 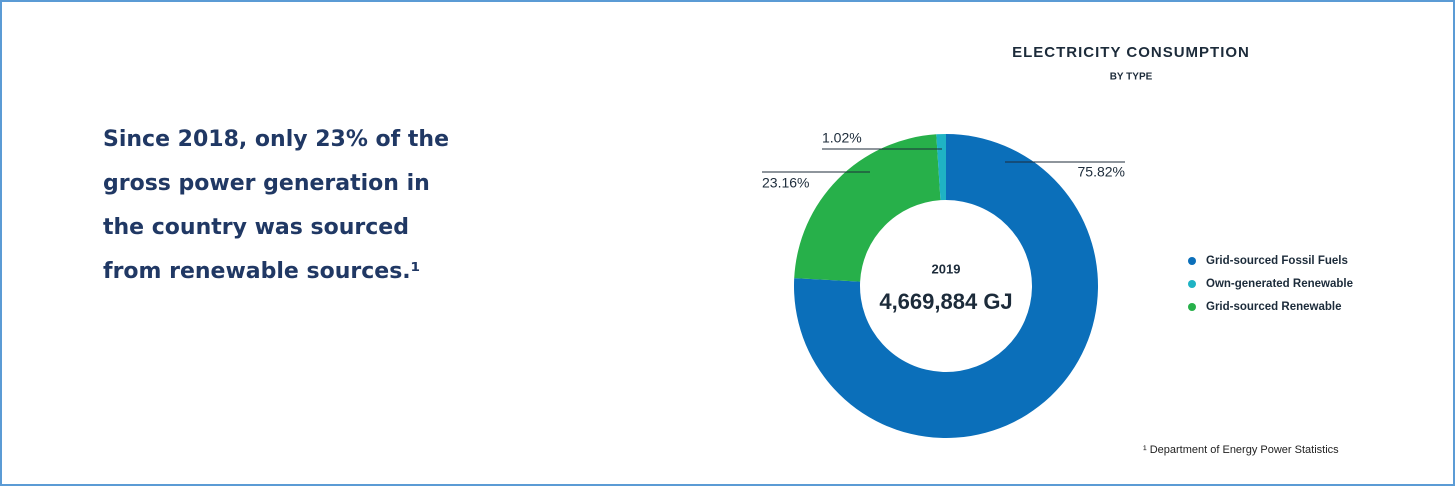 What do you see at coordinates (1277, 261) in the screenshot?
I see `legend-label: Grid-sourced Fossil Fuels` at bounding box center [1277, 261].